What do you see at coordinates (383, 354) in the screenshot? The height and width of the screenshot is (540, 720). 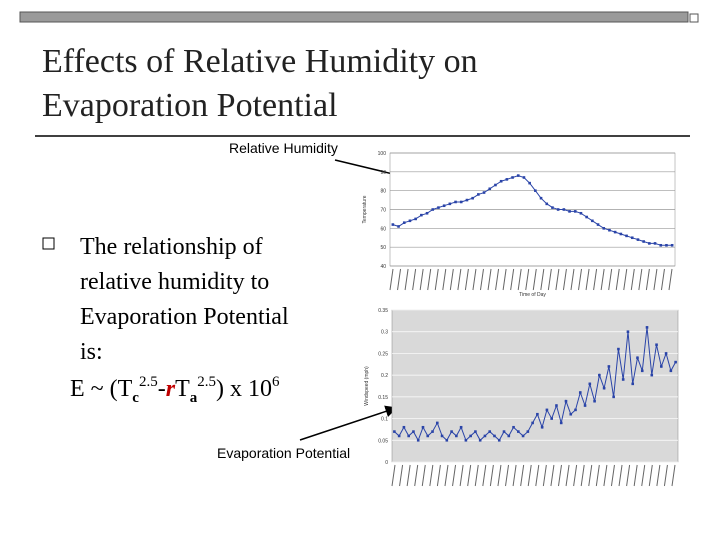 I see `y-tick-label: 0.25` at bounding box center [383, 354].